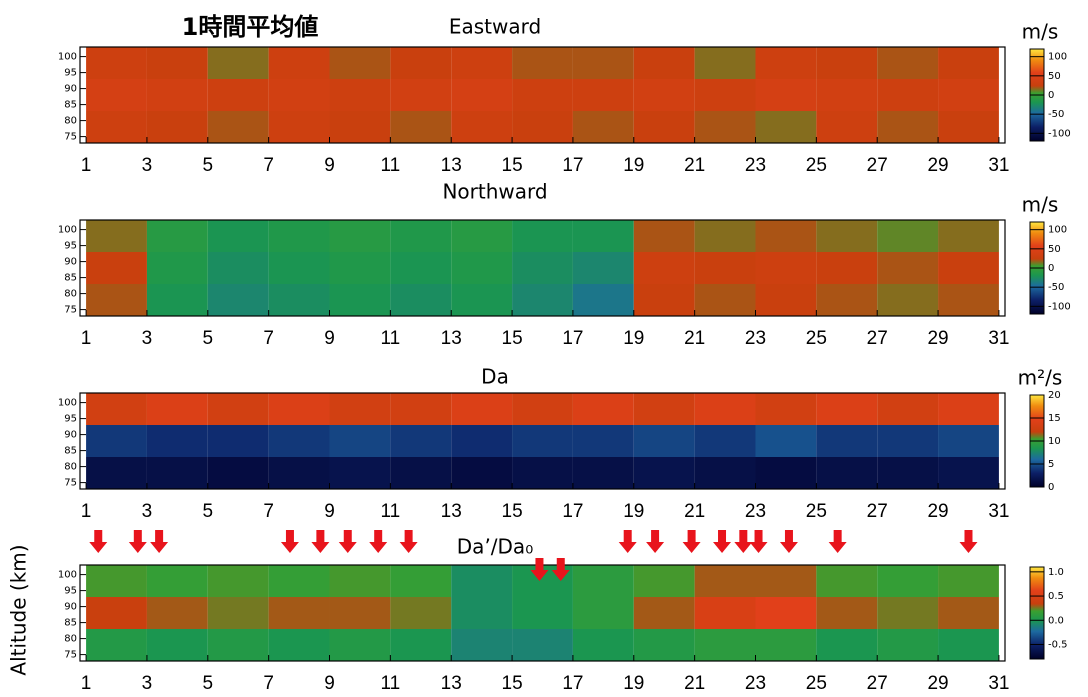  Describe the element at coordinates (19, 609) in the screenshot. I see `y-axis-label: Altitude (km)` at that location.